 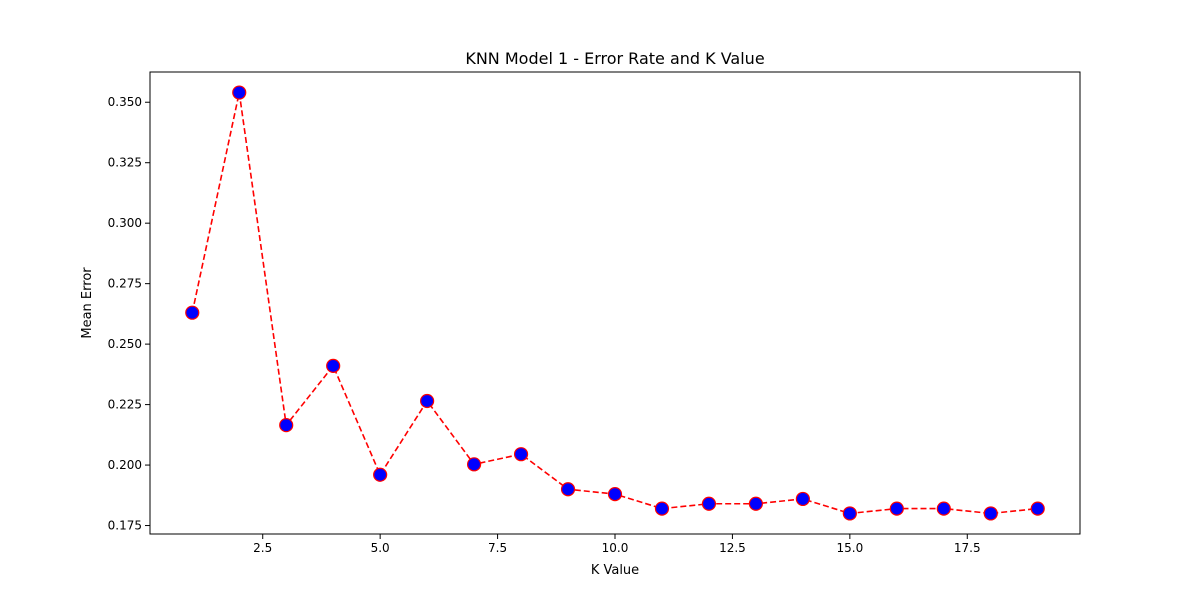 What do you see at coordinates (125, 163) in the screenshot?
I see `y-tick-label: 0.325` at bounding box center [125, 163].